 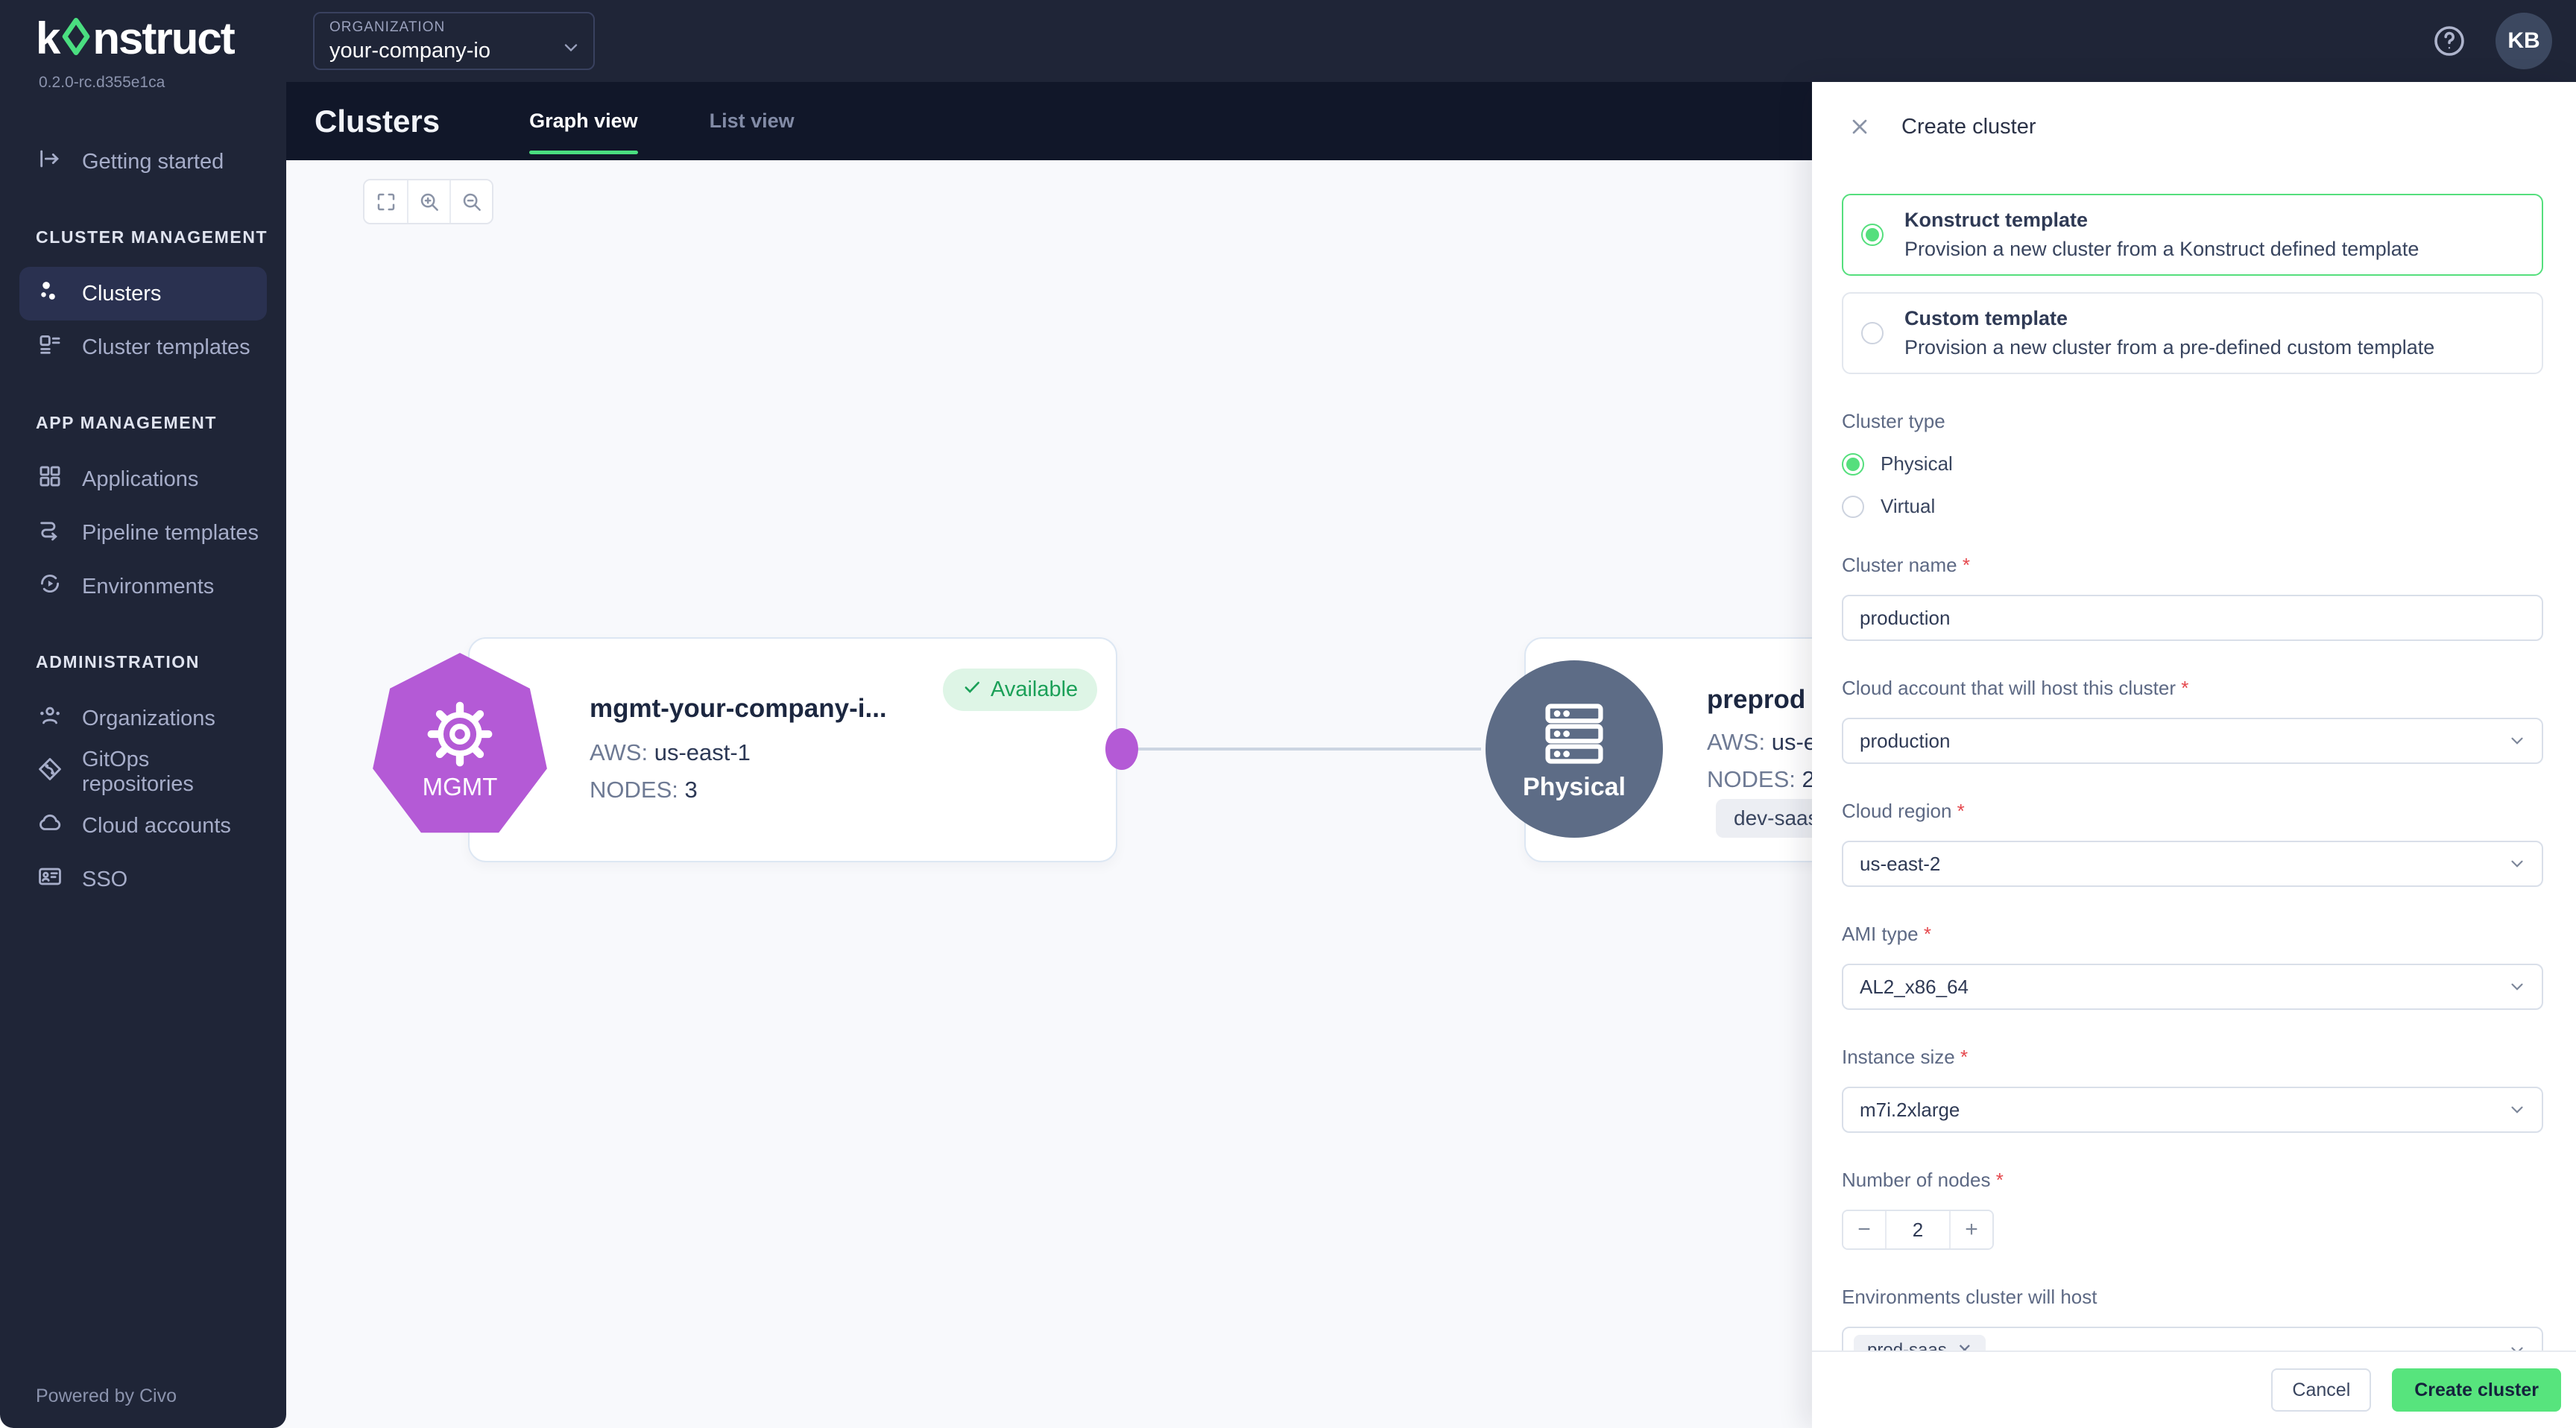 What do you see at coordinates (2476, 1390) in the screenshot?
I see `create-cluster-button: Create cluster` at bounding box center [2476, 1390].